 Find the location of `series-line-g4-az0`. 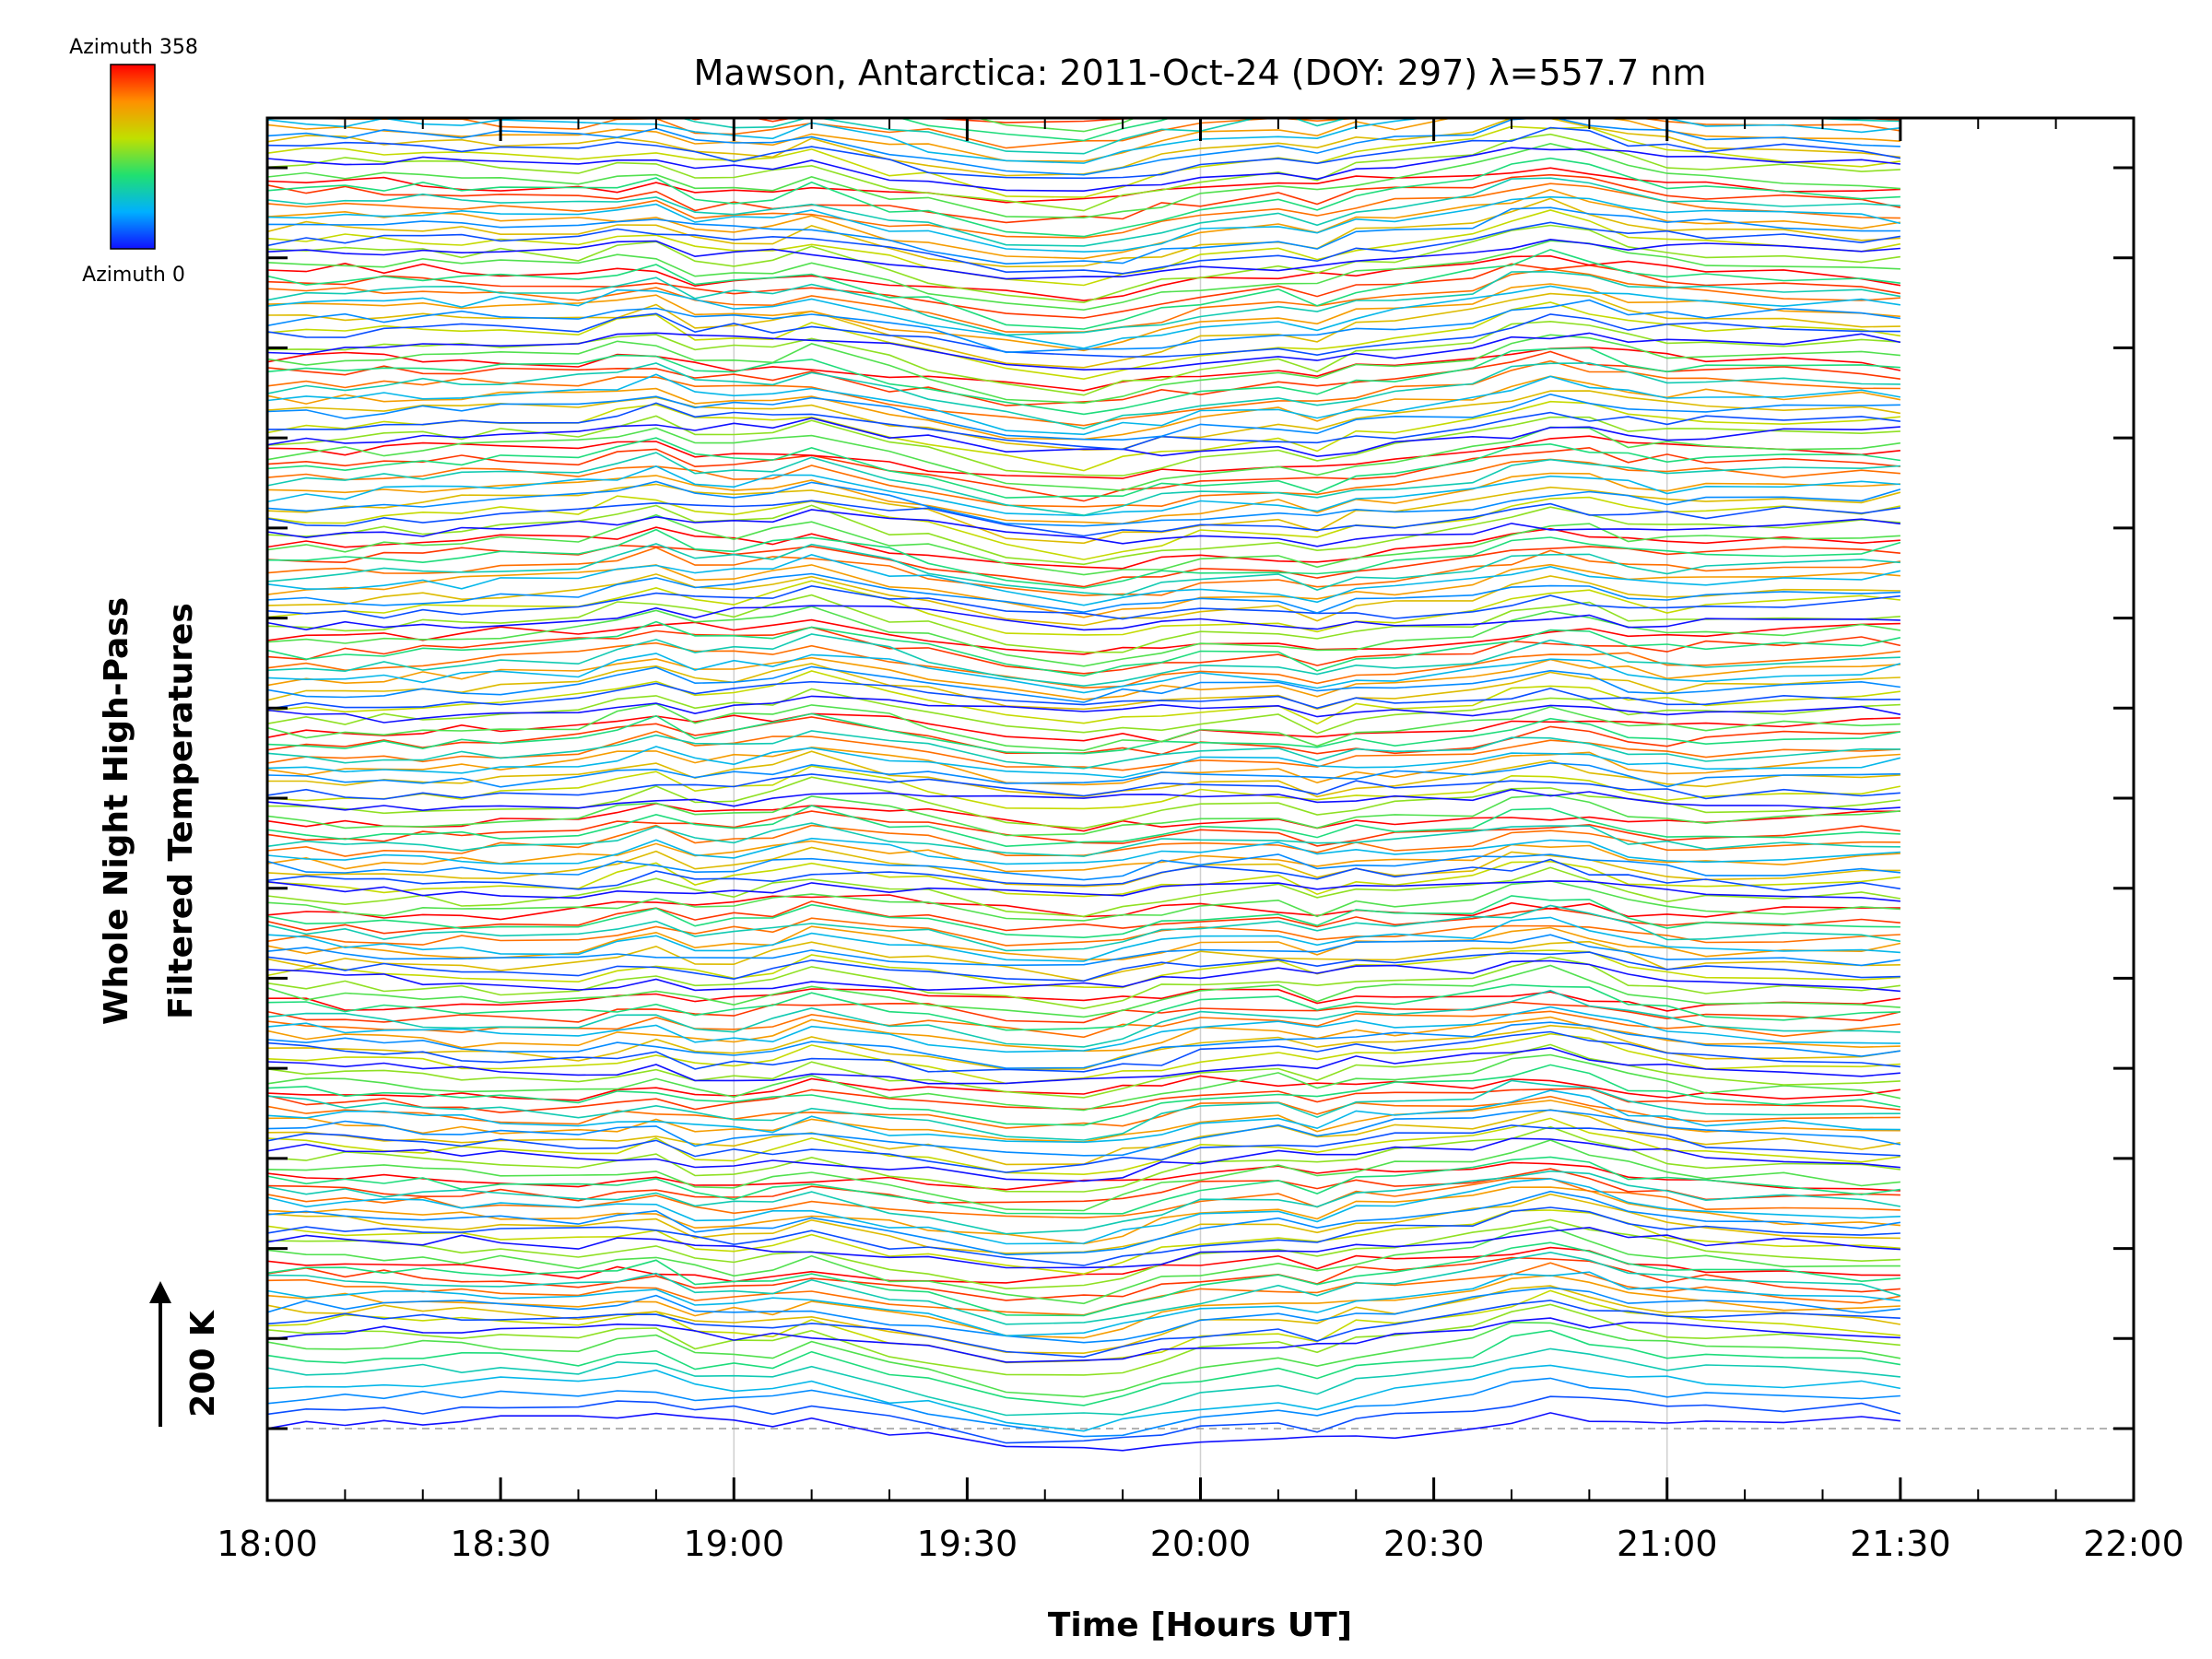

series-line-g4-az0 is located at coordinates (1083, 1066).